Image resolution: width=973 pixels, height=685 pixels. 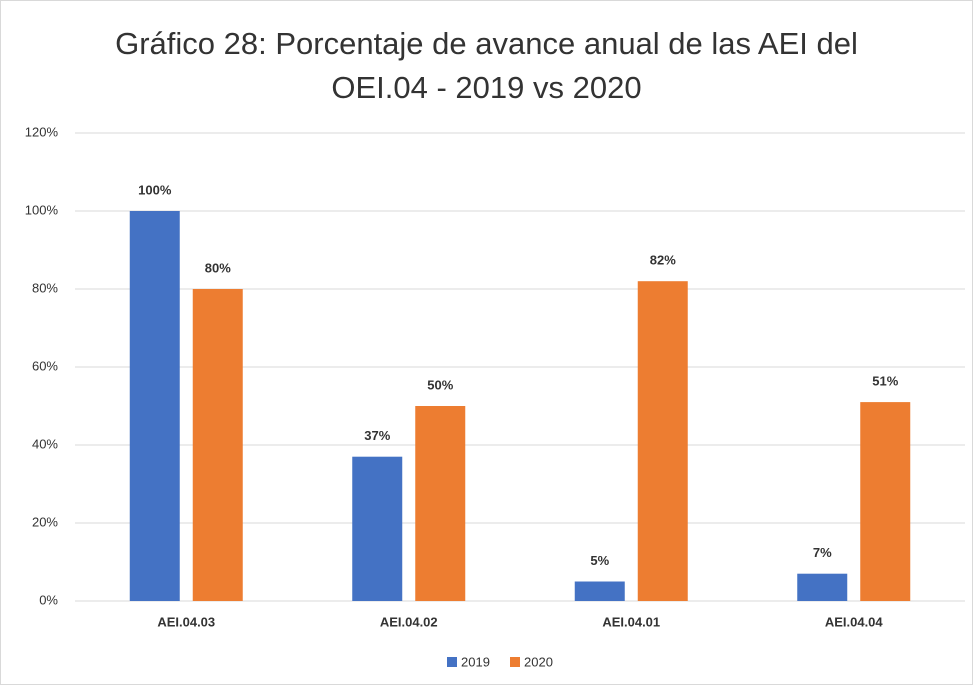 What do you see at coordinates (218, 267) in the screenshot?
I see `data-label: 80%` at bounding box center [218, 267].